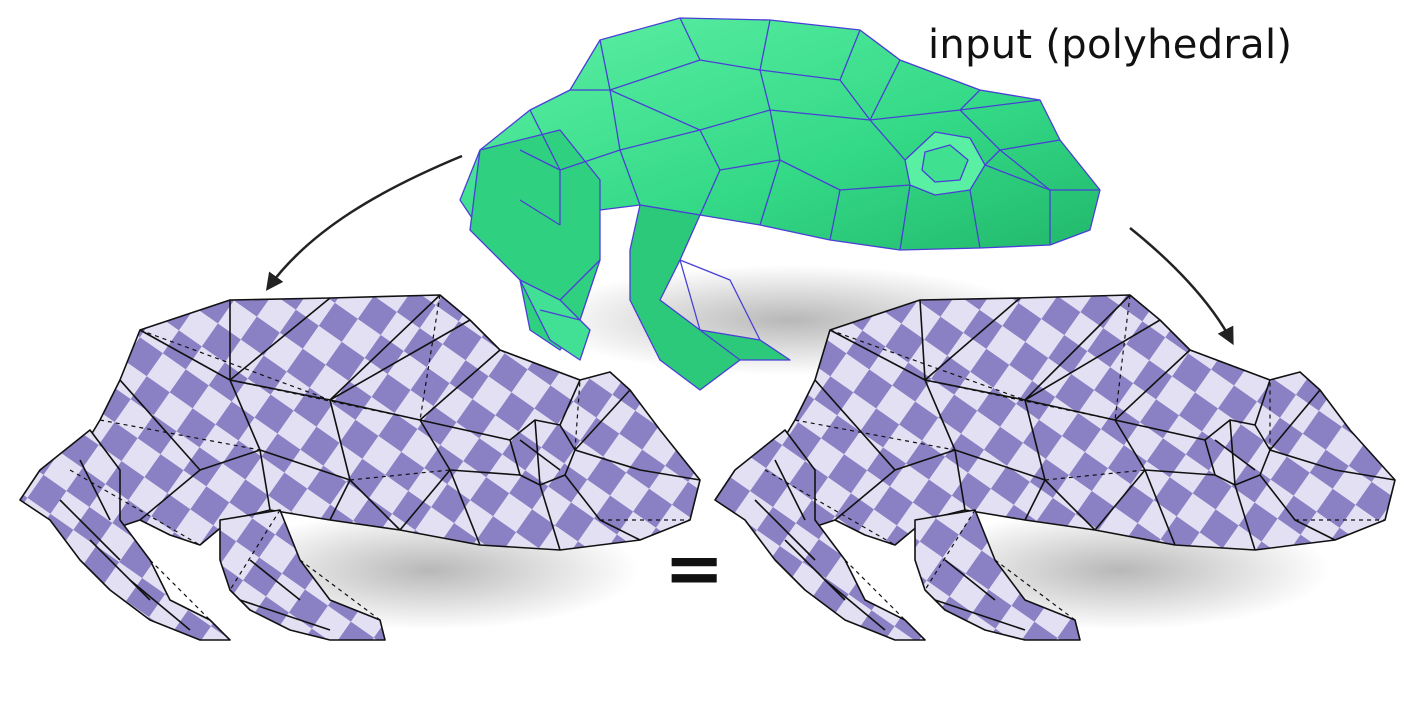 This screenshot has height=710, width=1412. I want to click on arrow-left, so click(364, 222).